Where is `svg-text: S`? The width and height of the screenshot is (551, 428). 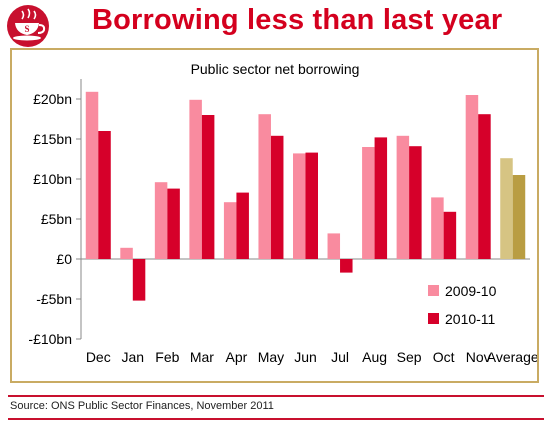 svg-text: S is located at coordinates (26, 29).